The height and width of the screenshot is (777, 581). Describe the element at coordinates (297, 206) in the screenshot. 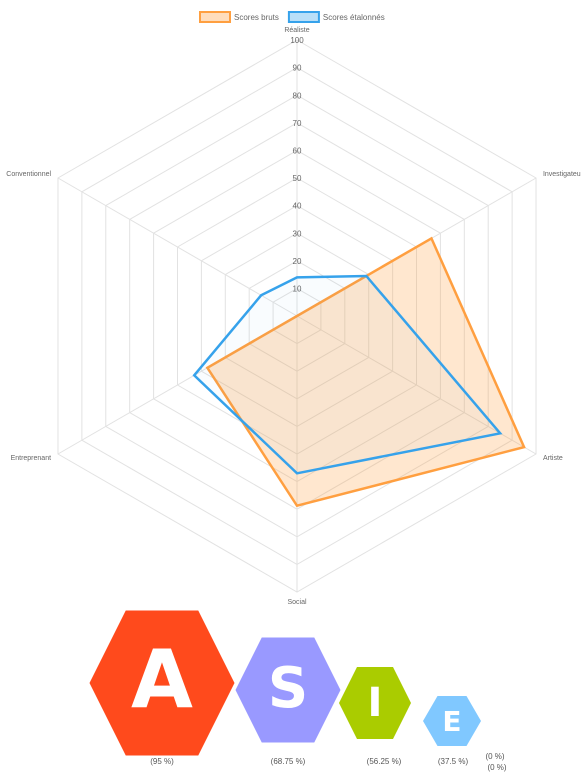

I see `r-tick-label: 40` at that location.